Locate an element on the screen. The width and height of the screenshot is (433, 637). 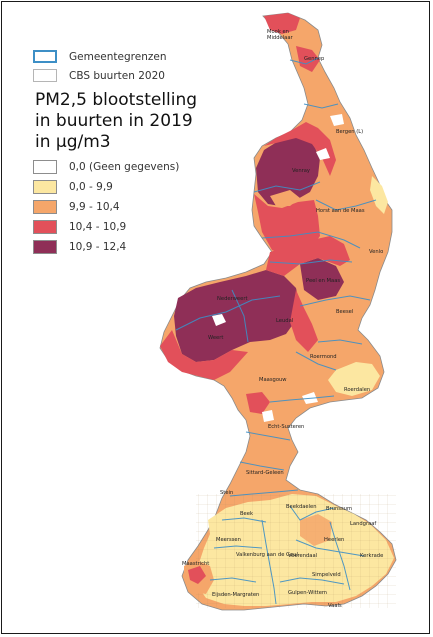
place-label: Maasgouw is located at coordinates (273, 380).